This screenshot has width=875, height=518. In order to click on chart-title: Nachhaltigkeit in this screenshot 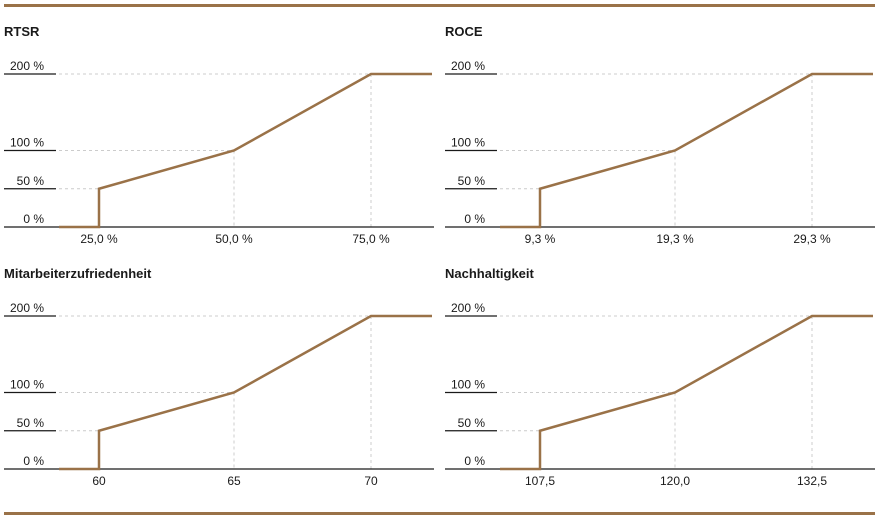, I will do `click(489, 273)`.